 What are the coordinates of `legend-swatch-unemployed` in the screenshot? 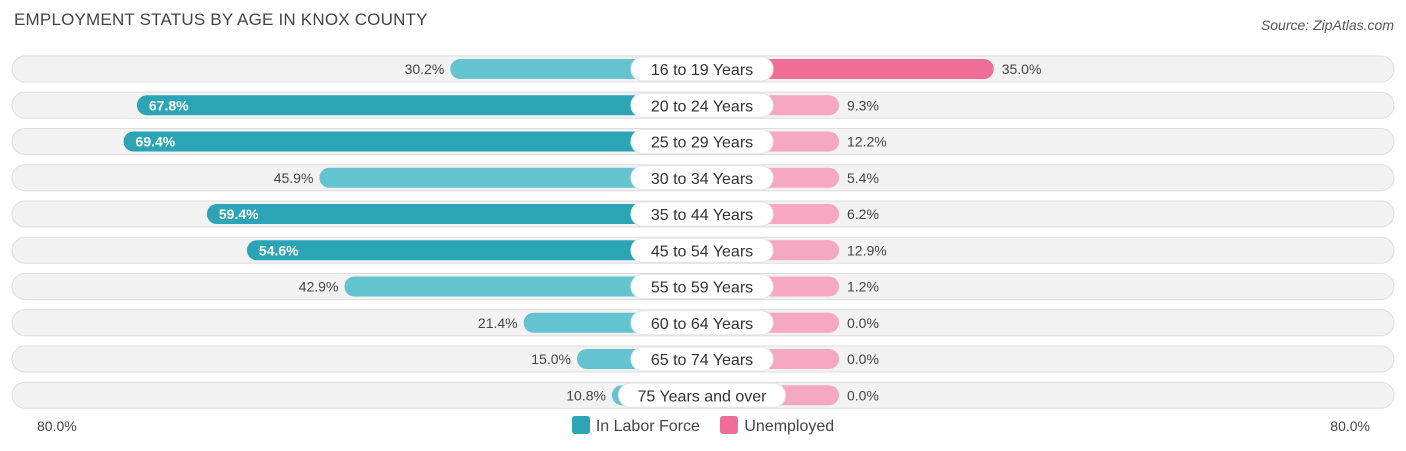 It's located at (729, 425).